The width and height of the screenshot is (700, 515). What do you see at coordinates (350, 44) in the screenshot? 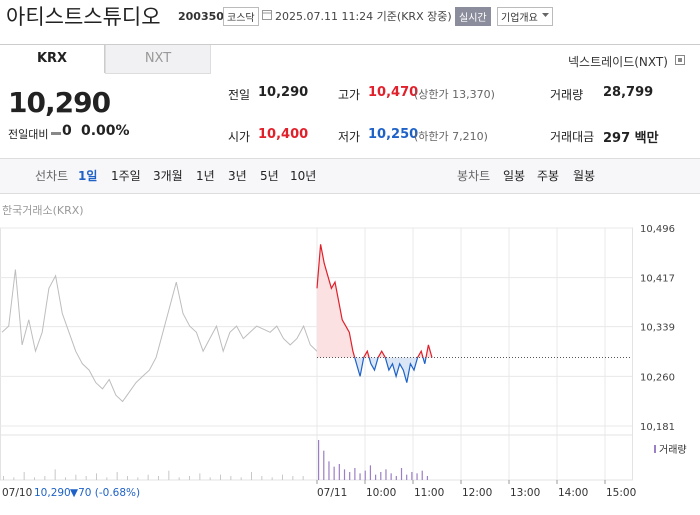
I see `divider` at bounding box center [350, 44].